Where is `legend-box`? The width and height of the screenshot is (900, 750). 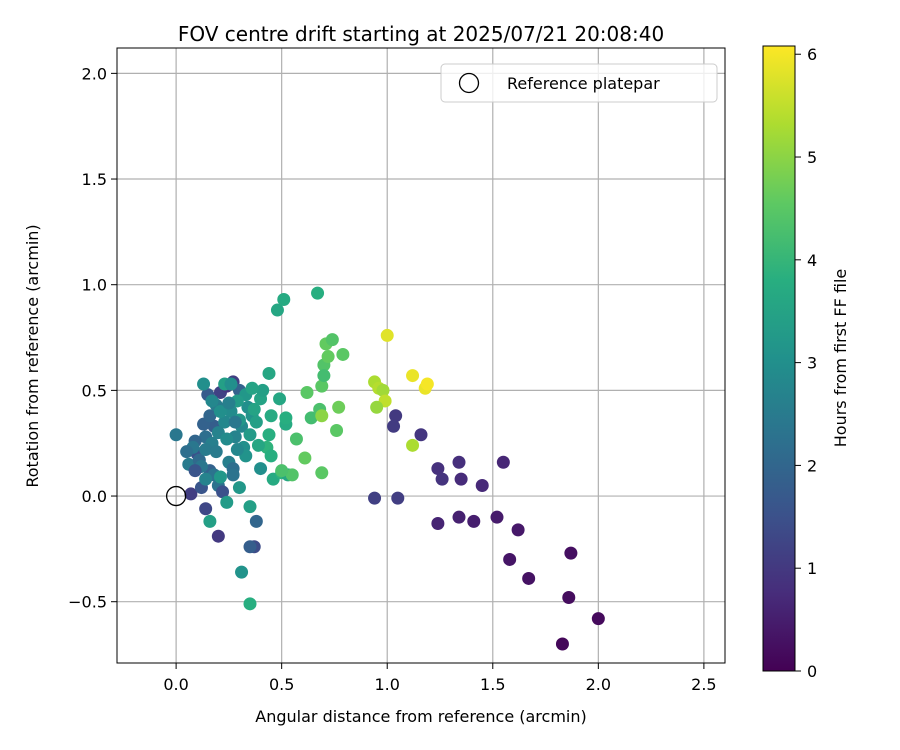 legend-box is located at coordinates (579, 83).